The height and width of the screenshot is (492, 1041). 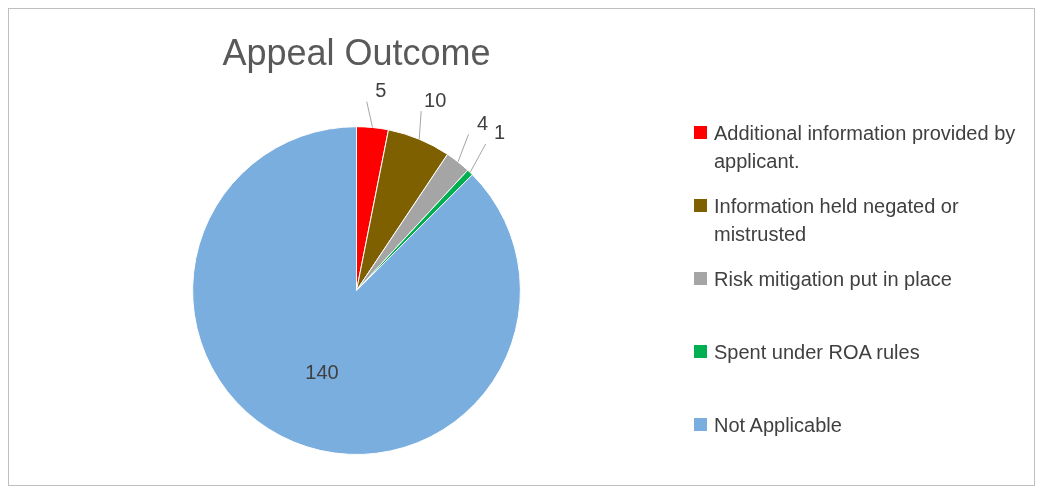 I want to click on legend-label: Not Applicable, so click(x=778, y=425).